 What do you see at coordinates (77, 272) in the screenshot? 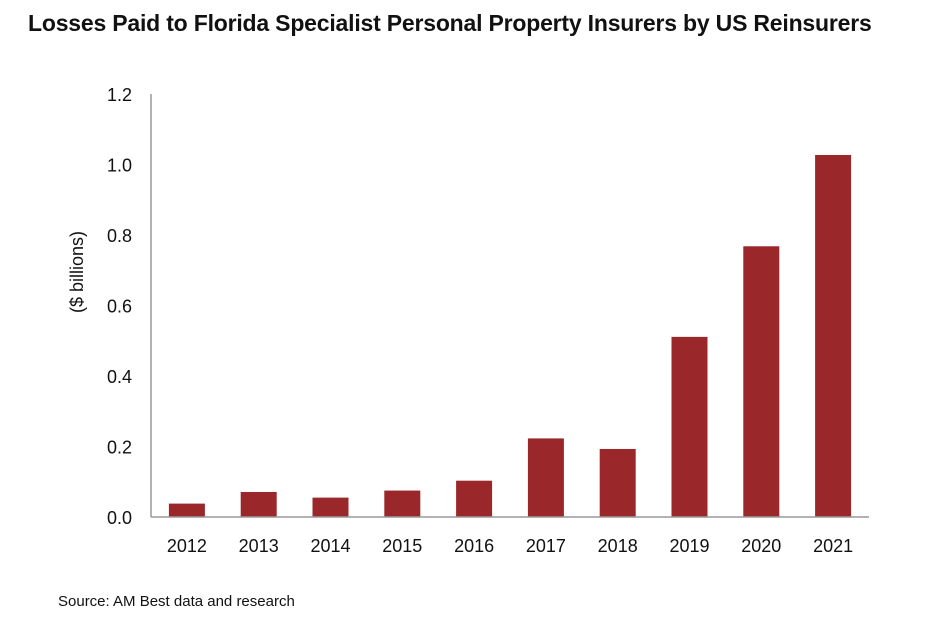
I see `y-axis-label: ($ billions)` at bounding box center [77, 272].